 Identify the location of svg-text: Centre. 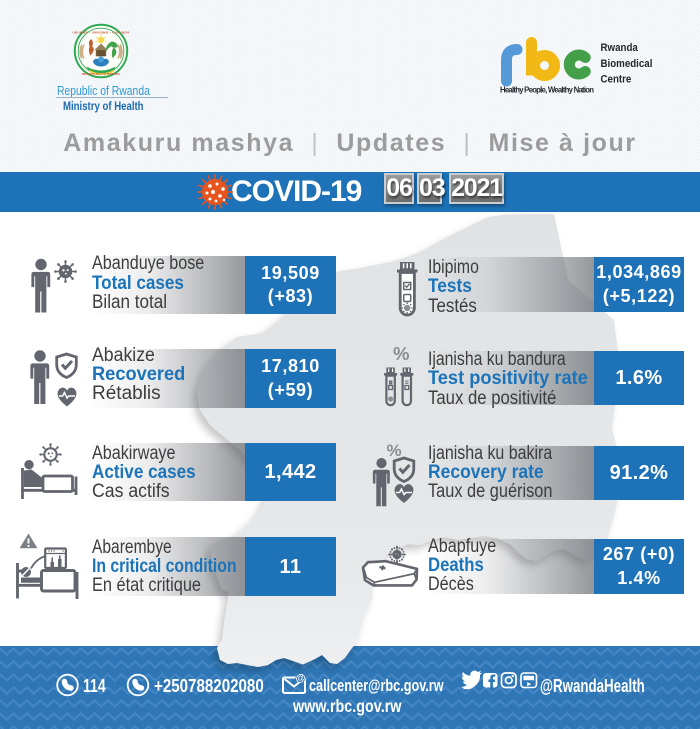
(616, 80).